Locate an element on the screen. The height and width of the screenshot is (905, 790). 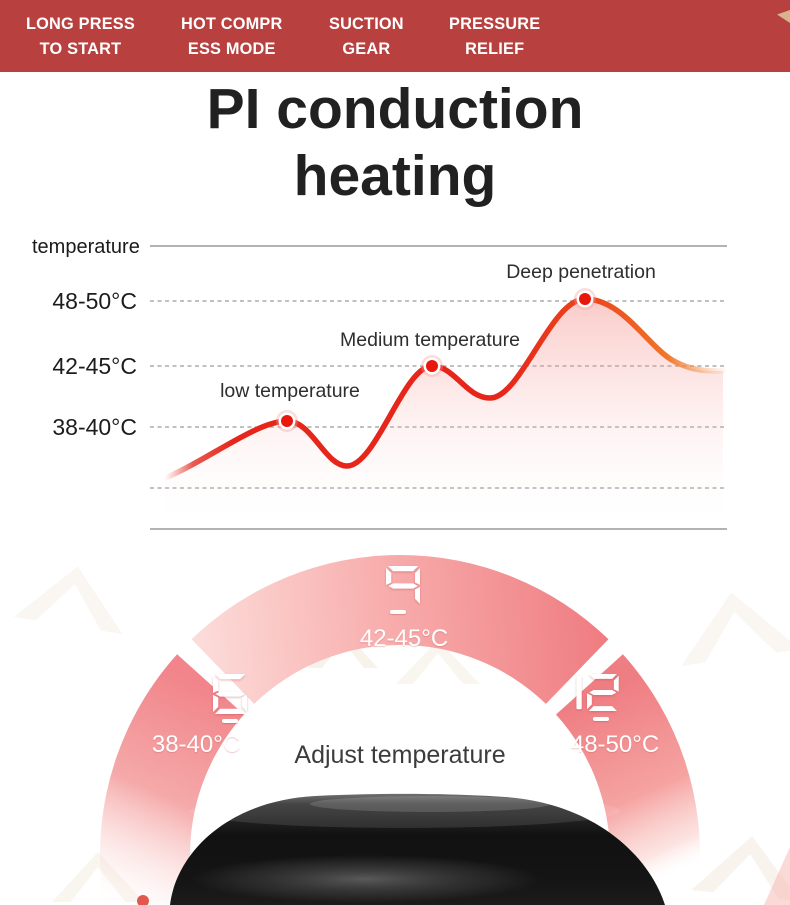
dial-segment-high is located at coordinates (628, 768).